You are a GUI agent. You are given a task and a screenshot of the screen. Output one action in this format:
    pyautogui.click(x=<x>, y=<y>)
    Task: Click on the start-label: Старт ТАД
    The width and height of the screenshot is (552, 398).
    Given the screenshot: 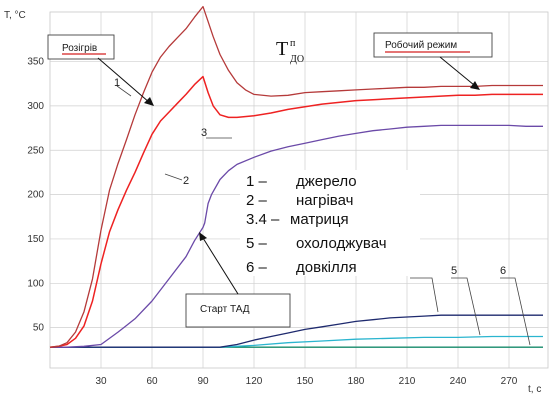 What is the action you would take?
    pyautogui.click(x=225, y=309)
    